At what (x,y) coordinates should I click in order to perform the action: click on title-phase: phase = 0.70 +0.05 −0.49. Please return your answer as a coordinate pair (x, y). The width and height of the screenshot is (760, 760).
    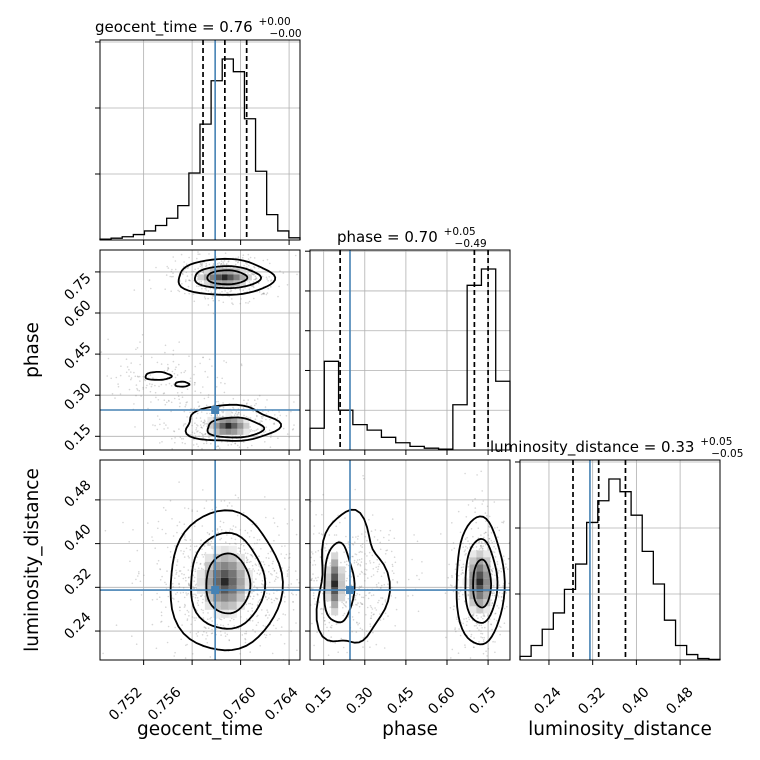
    Looking at the image, I should click on (412, 235).